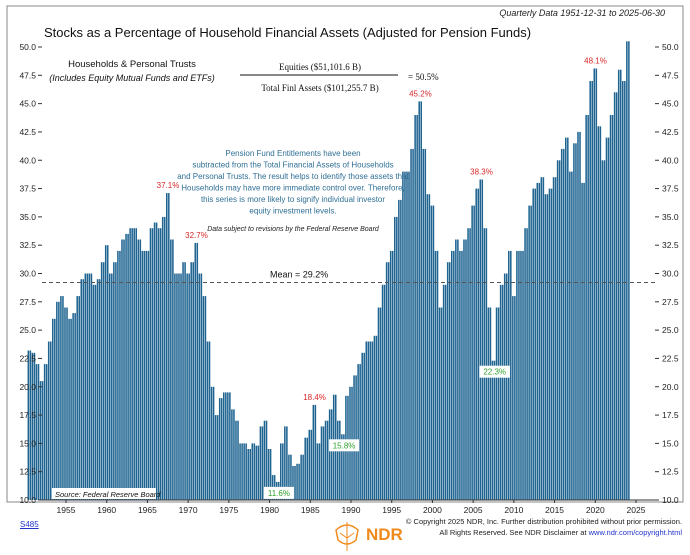 The height and width of the screenshot is (555, 690). Describe the element at coordinates (635, 532) in the screenshot. I see `disclaimer-link: www.ndr.com/copyright.html` at that location.